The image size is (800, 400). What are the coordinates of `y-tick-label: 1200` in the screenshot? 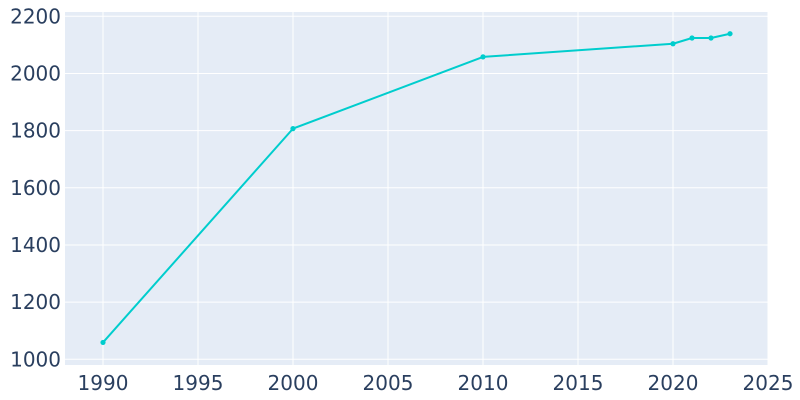 It's located at (35, 302).